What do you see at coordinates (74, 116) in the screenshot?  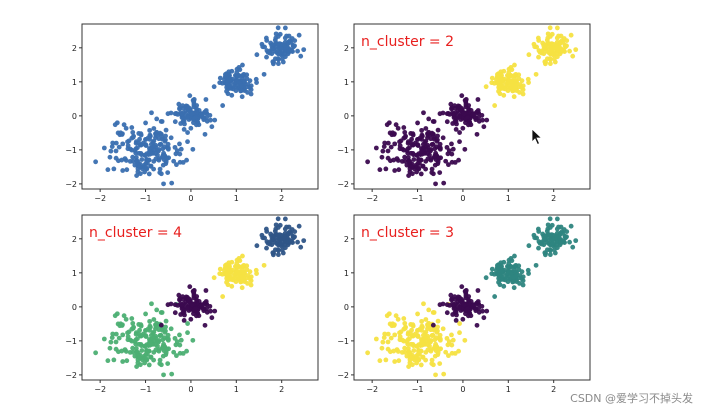 I see `y-tick-label: 0` at bounding box center [74, 116].